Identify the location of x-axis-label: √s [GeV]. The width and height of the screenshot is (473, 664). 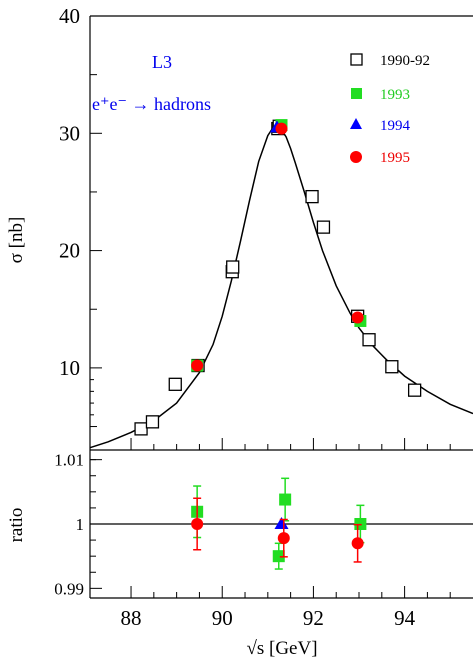
(281, 648).